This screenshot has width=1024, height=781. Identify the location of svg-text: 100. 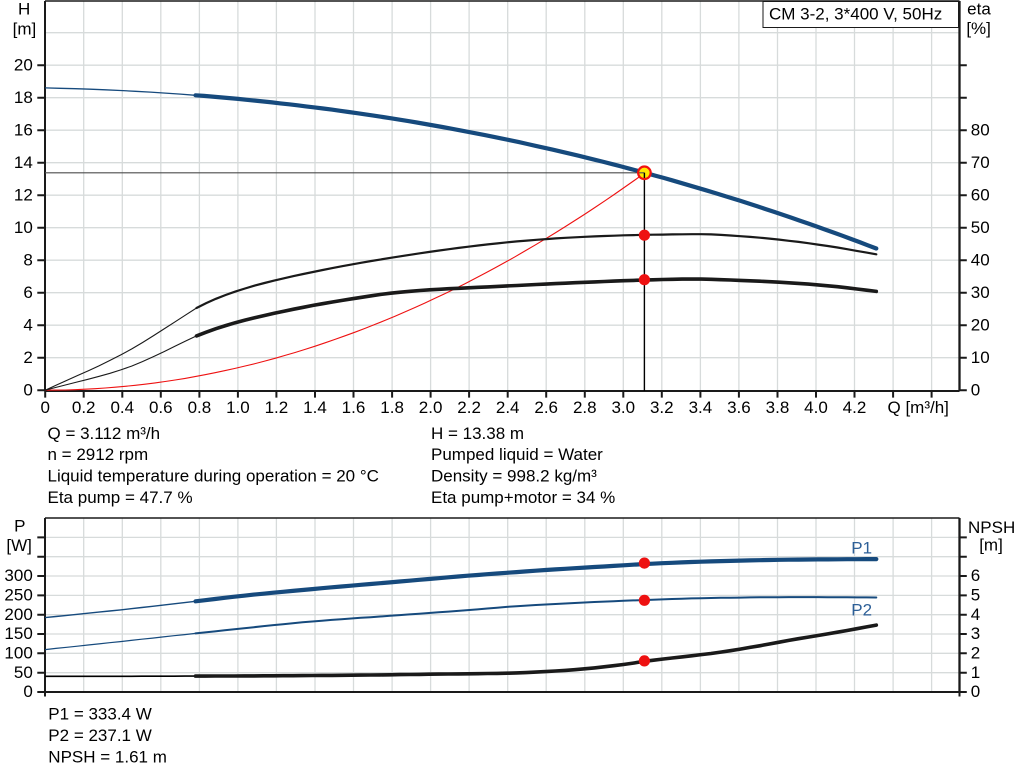
(18, 653).